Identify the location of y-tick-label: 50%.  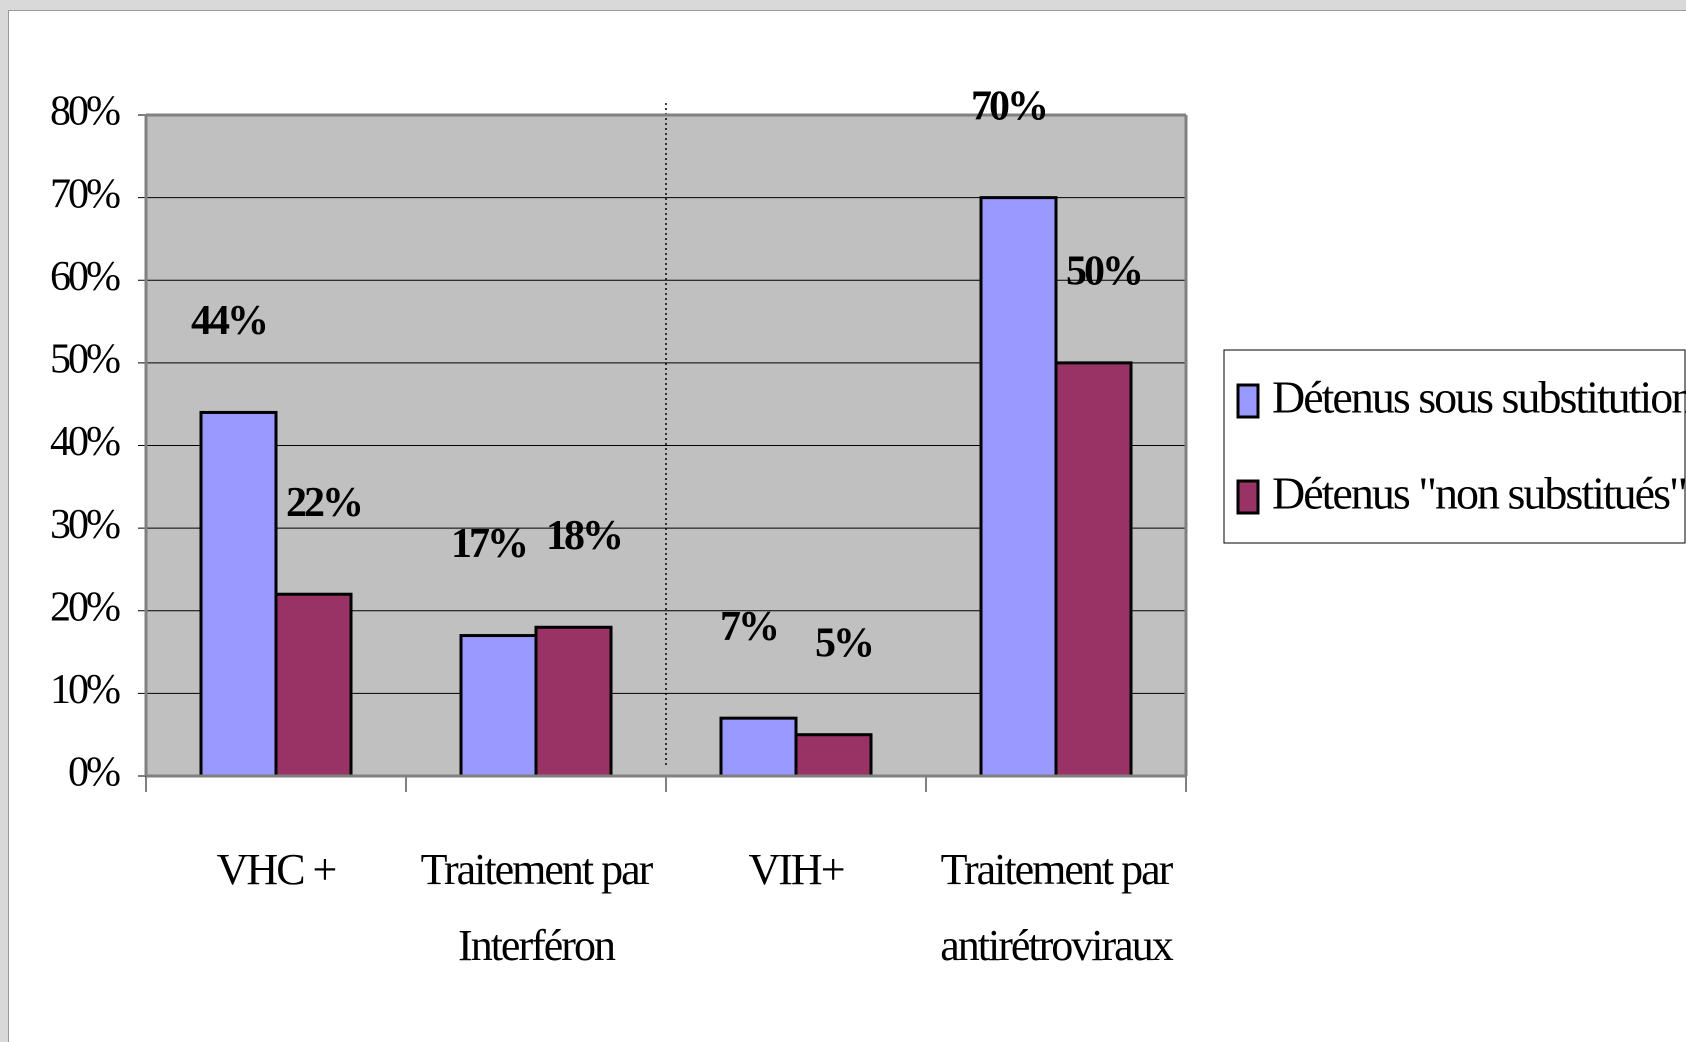
(85, 360).